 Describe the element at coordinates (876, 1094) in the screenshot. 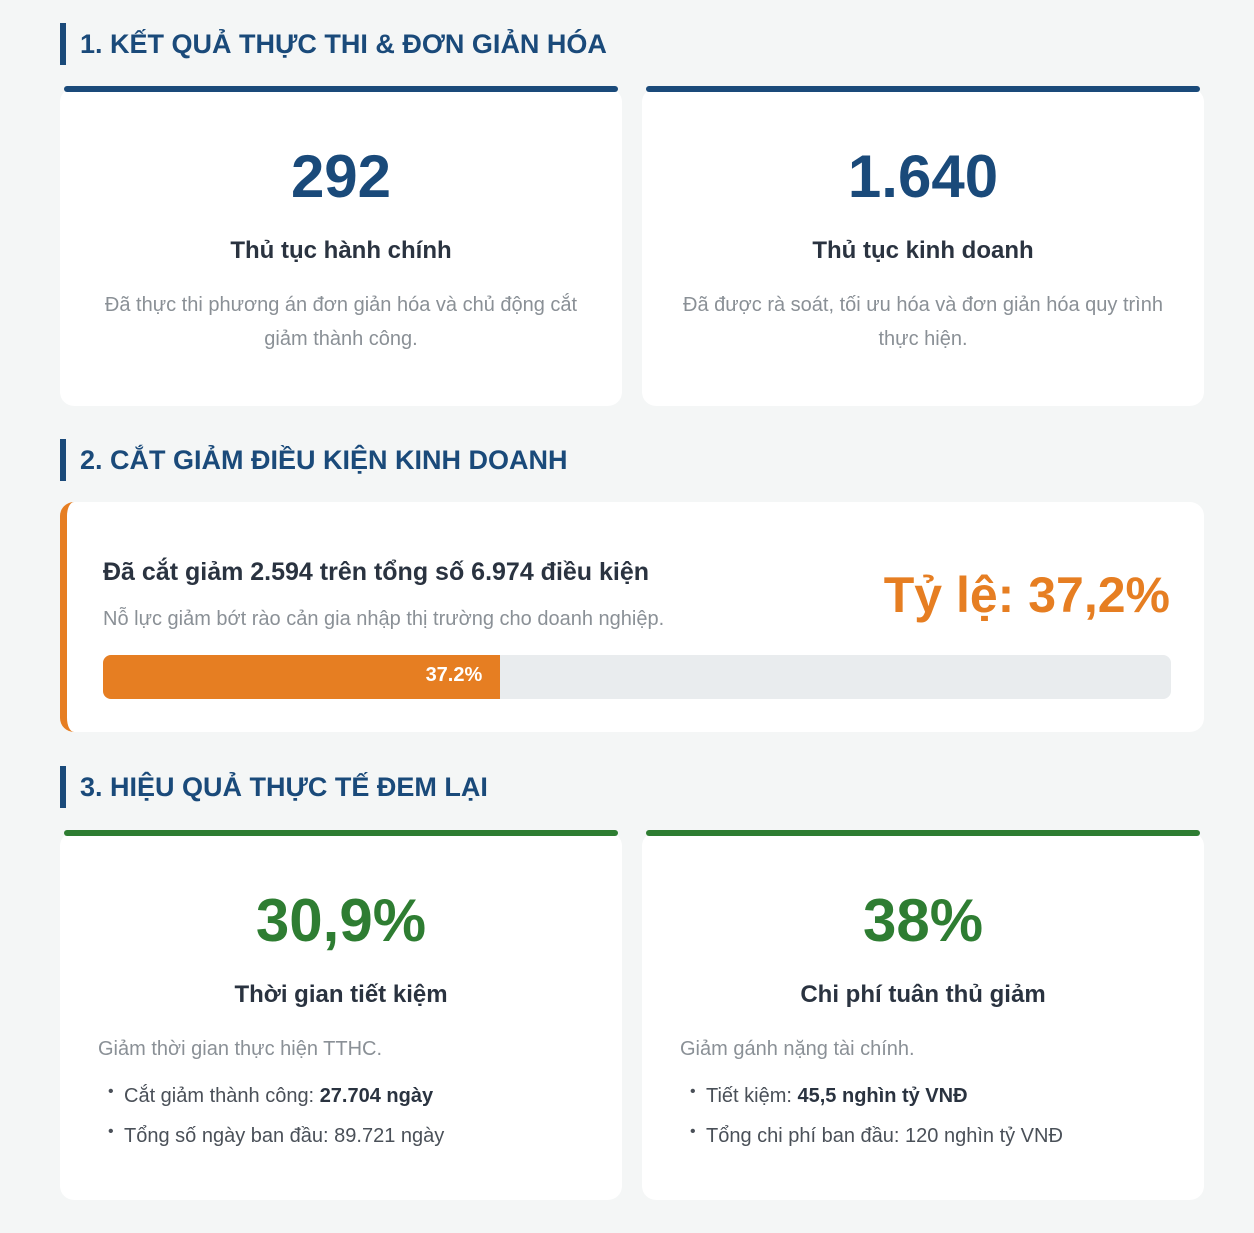

I see `bullet-item: Tiết kiệm: 45,5 nghìn tỷ VNĐ` at that location.